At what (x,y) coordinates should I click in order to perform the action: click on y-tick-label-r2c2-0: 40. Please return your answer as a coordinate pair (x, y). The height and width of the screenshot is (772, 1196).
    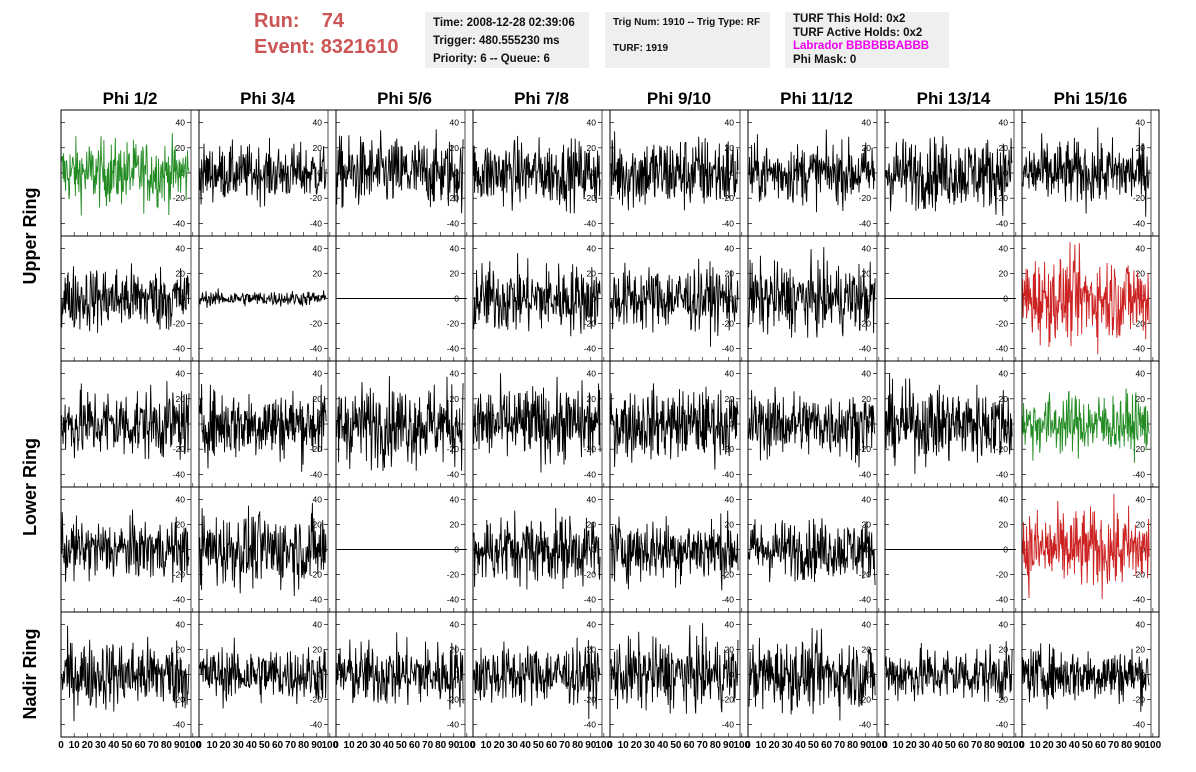
    Looking at the image, I should click on (318, 249).